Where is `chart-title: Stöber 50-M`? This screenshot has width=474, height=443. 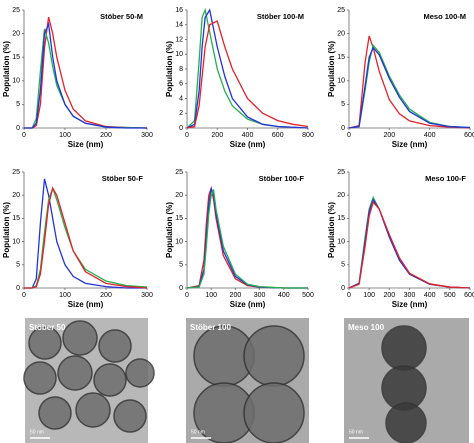 chart-title: Stöber 50-M is located at coordinates (121, 16).